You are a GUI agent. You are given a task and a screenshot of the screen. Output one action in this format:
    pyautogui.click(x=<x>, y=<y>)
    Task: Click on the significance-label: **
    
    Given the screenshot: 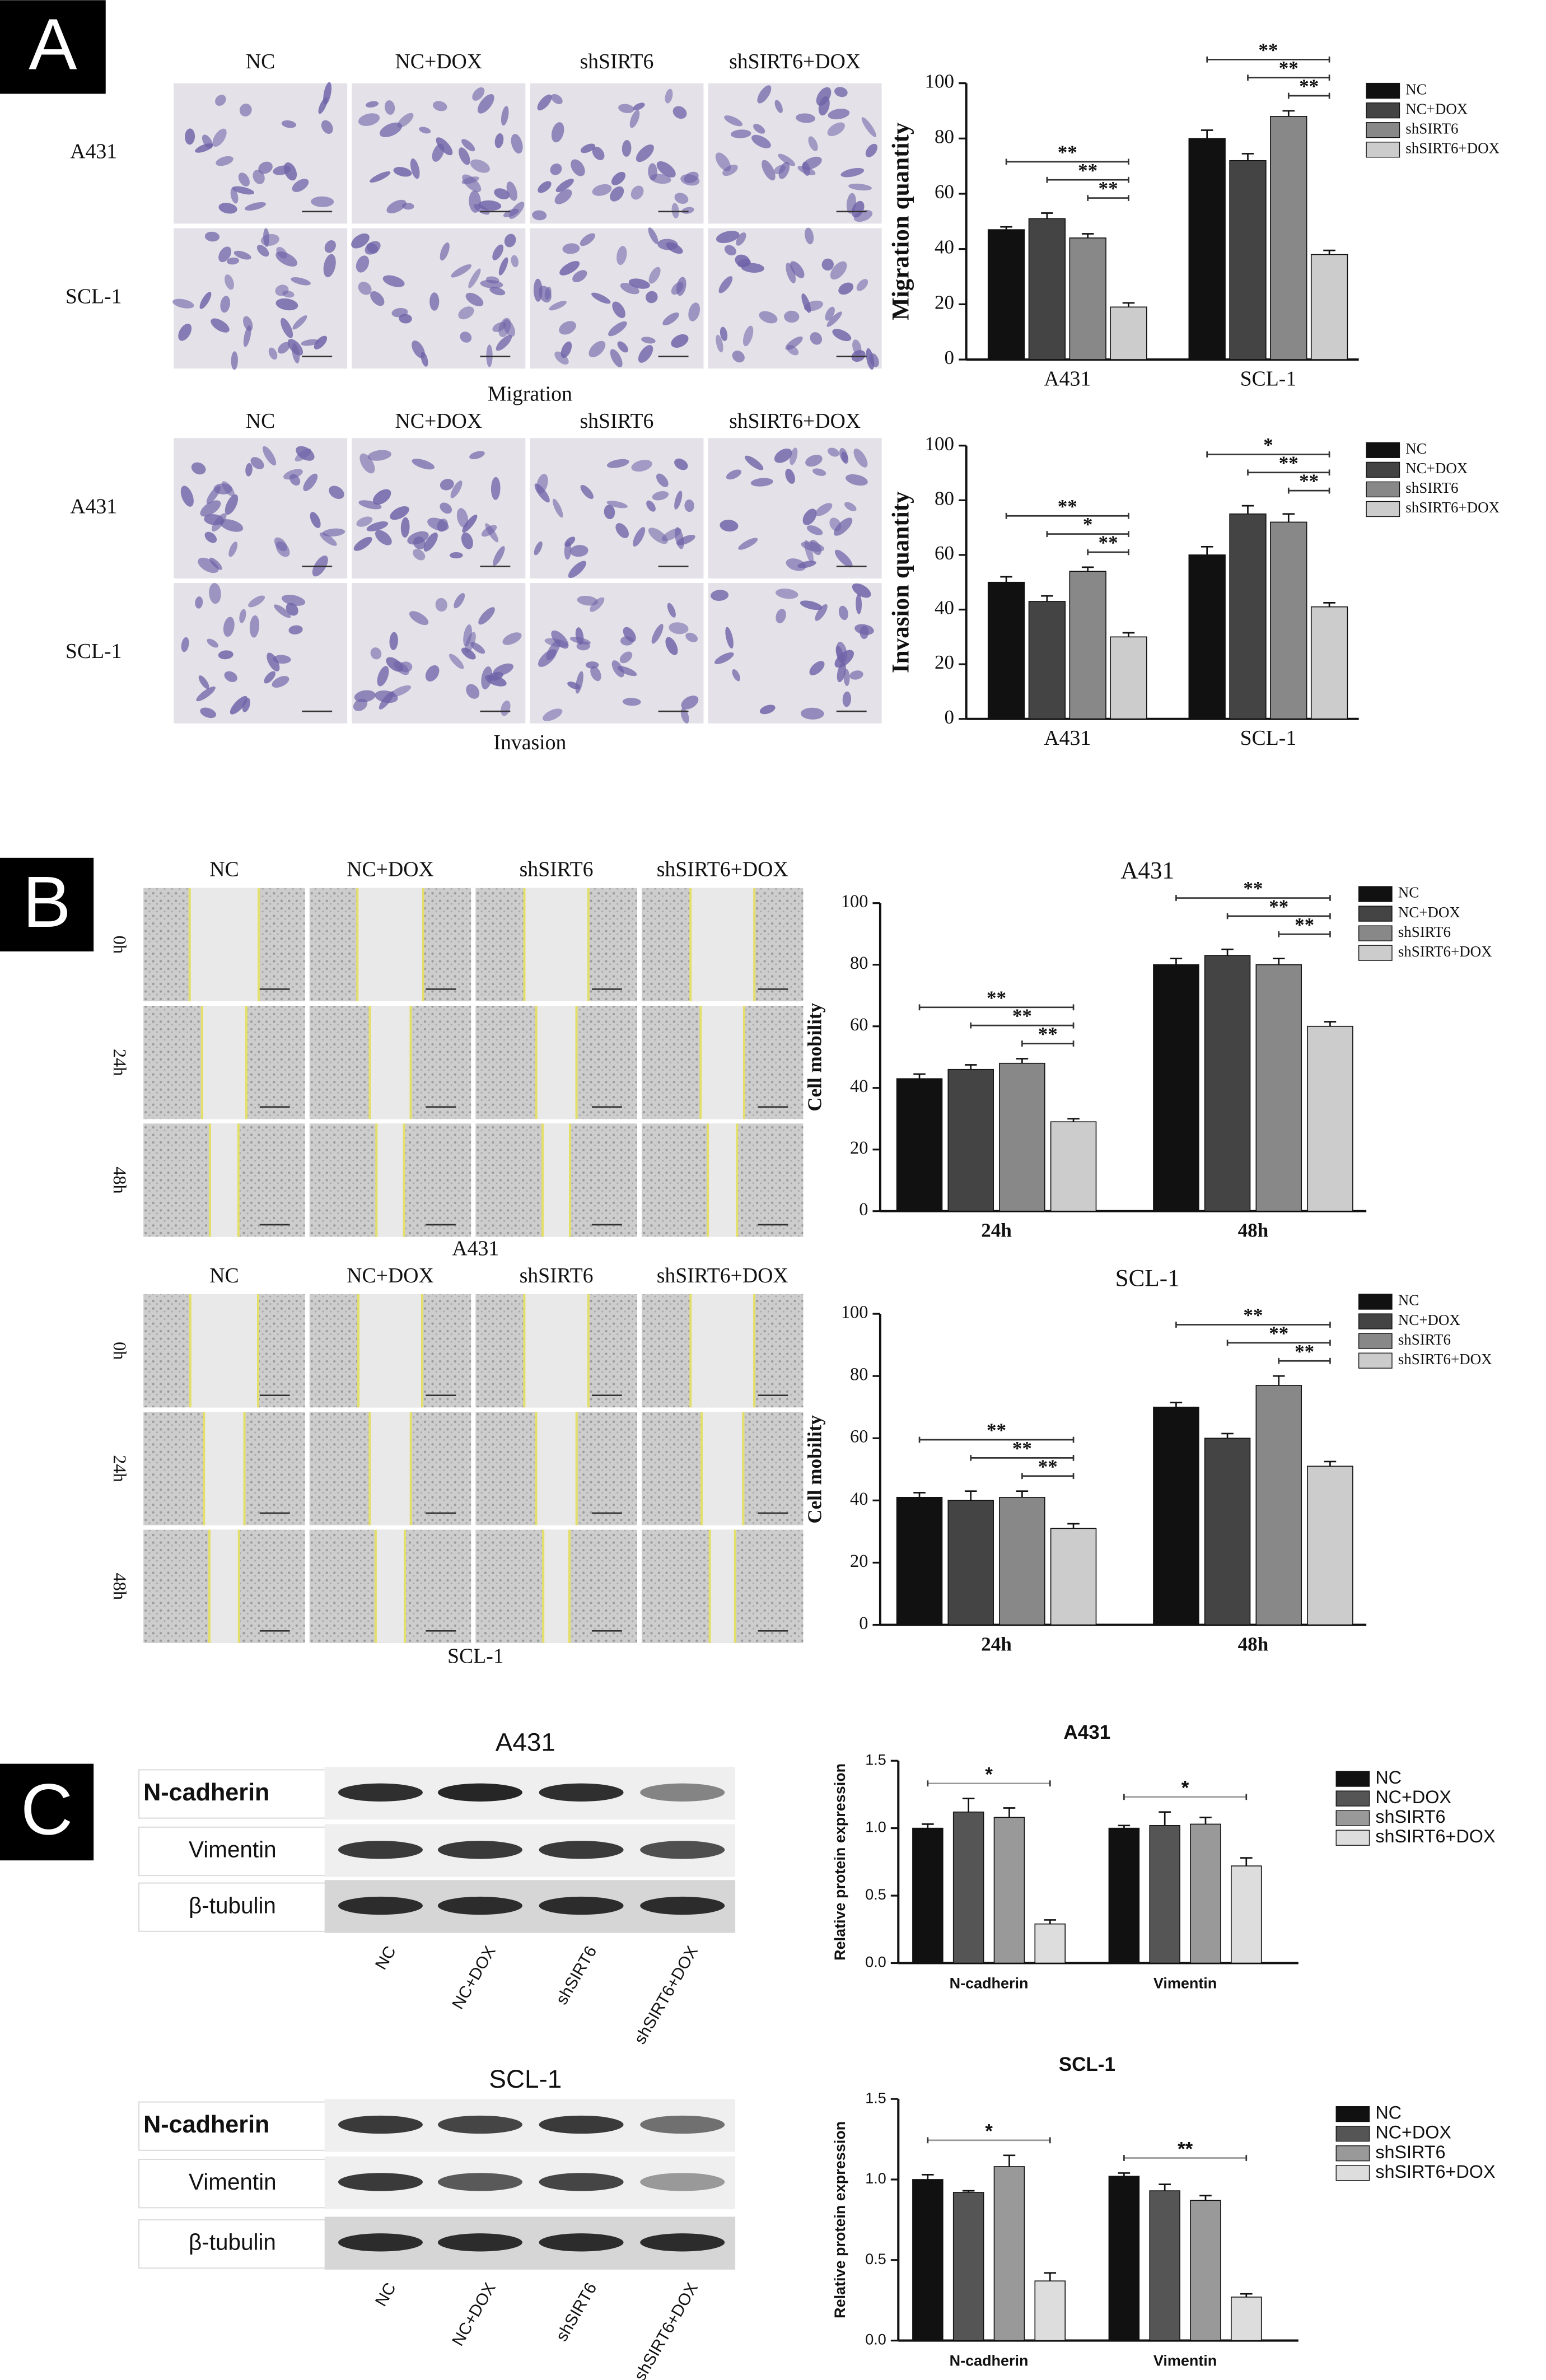 What is the action you would take?
    pyautogui.click(x=1185, y=2149)
    